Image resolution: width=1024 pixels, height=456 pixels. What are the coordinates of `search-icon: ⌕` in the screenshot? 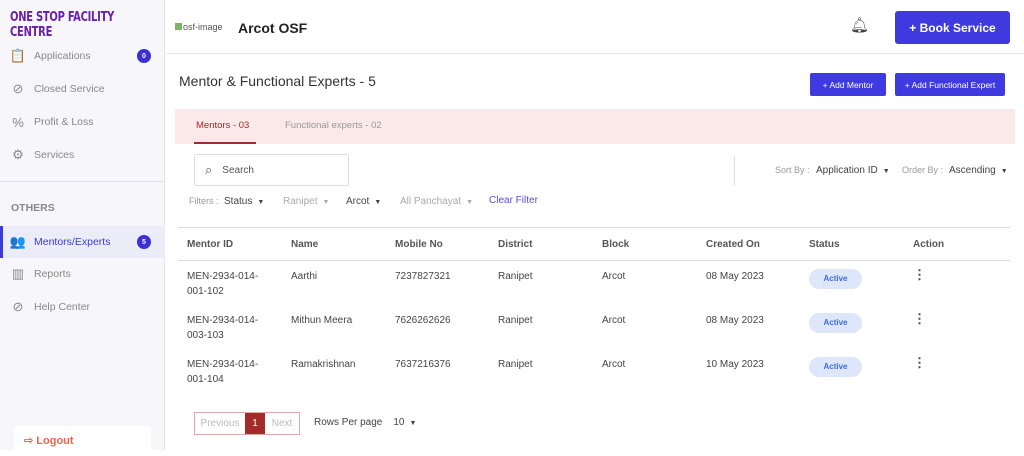 It's located at (209, 169).